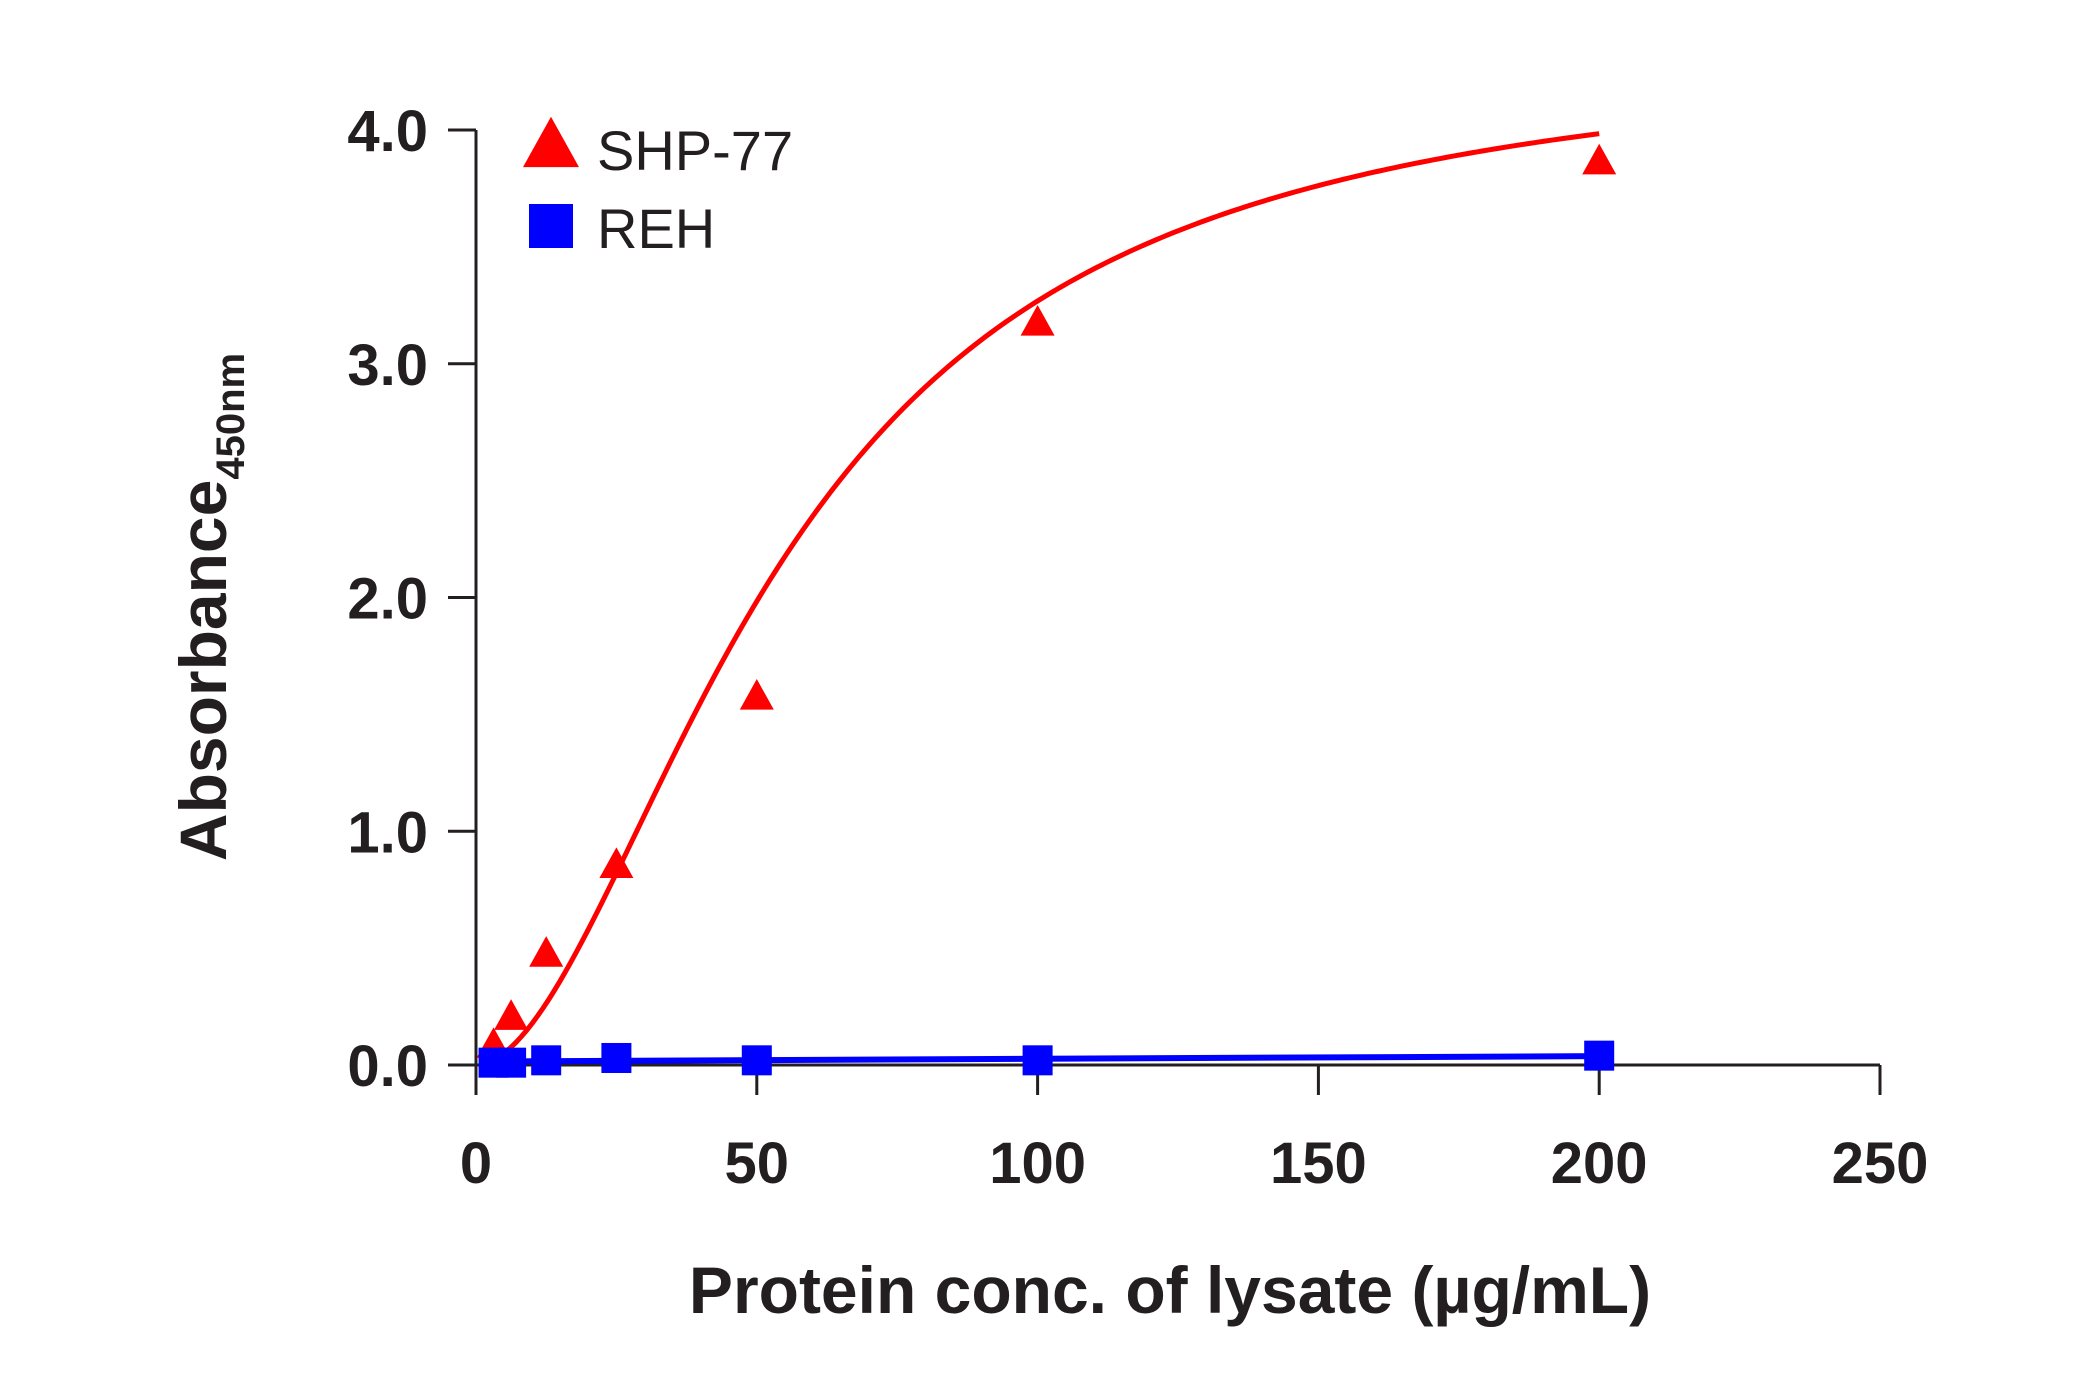  What do you see at coordinates (1599, 1163) in the screenshot?
I see `x-tick-label: 200` at bounding box center [1599, 1163].